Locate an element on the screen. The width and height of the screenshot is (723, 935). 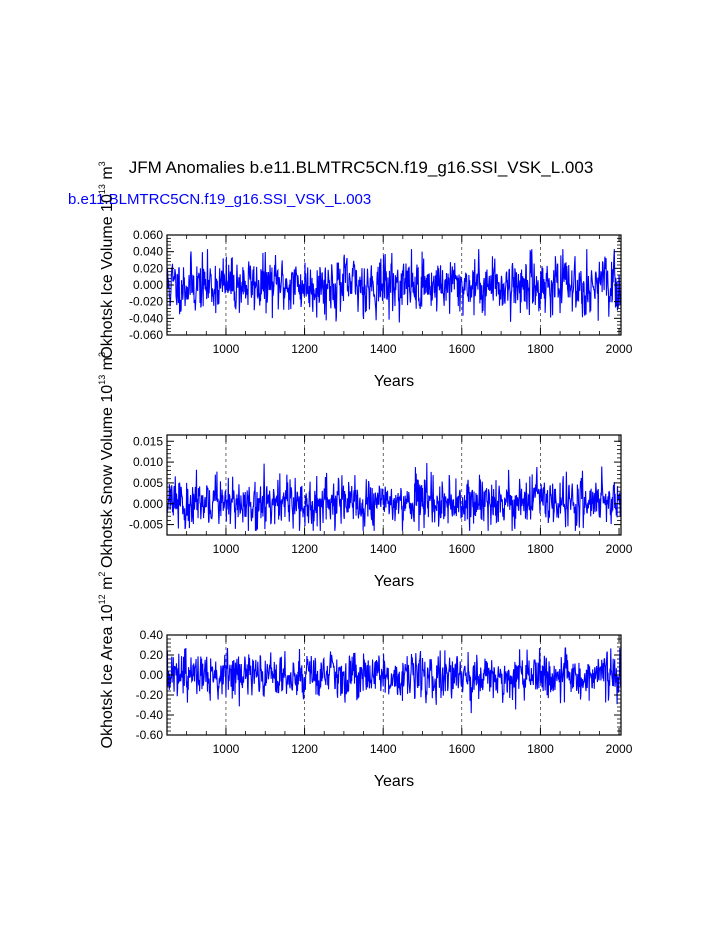
y-tick-label: 0.20 is located at coordinates (152, 655).